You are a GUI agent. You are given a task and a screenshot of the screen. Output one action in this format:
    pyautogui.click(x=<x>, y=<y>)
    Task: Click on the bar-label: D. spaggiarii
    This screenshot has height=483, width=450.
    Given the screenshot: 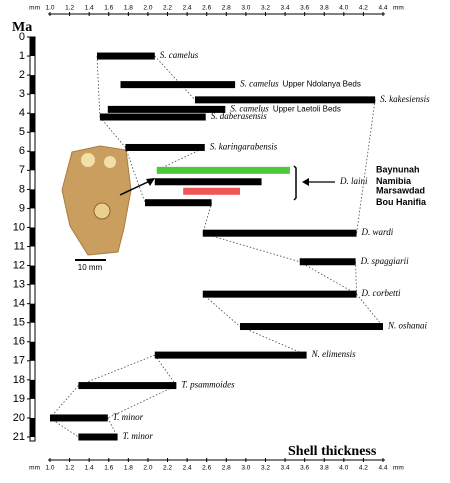 What is the action you would take?
    pyautogui.click(x=385, y=261)
    